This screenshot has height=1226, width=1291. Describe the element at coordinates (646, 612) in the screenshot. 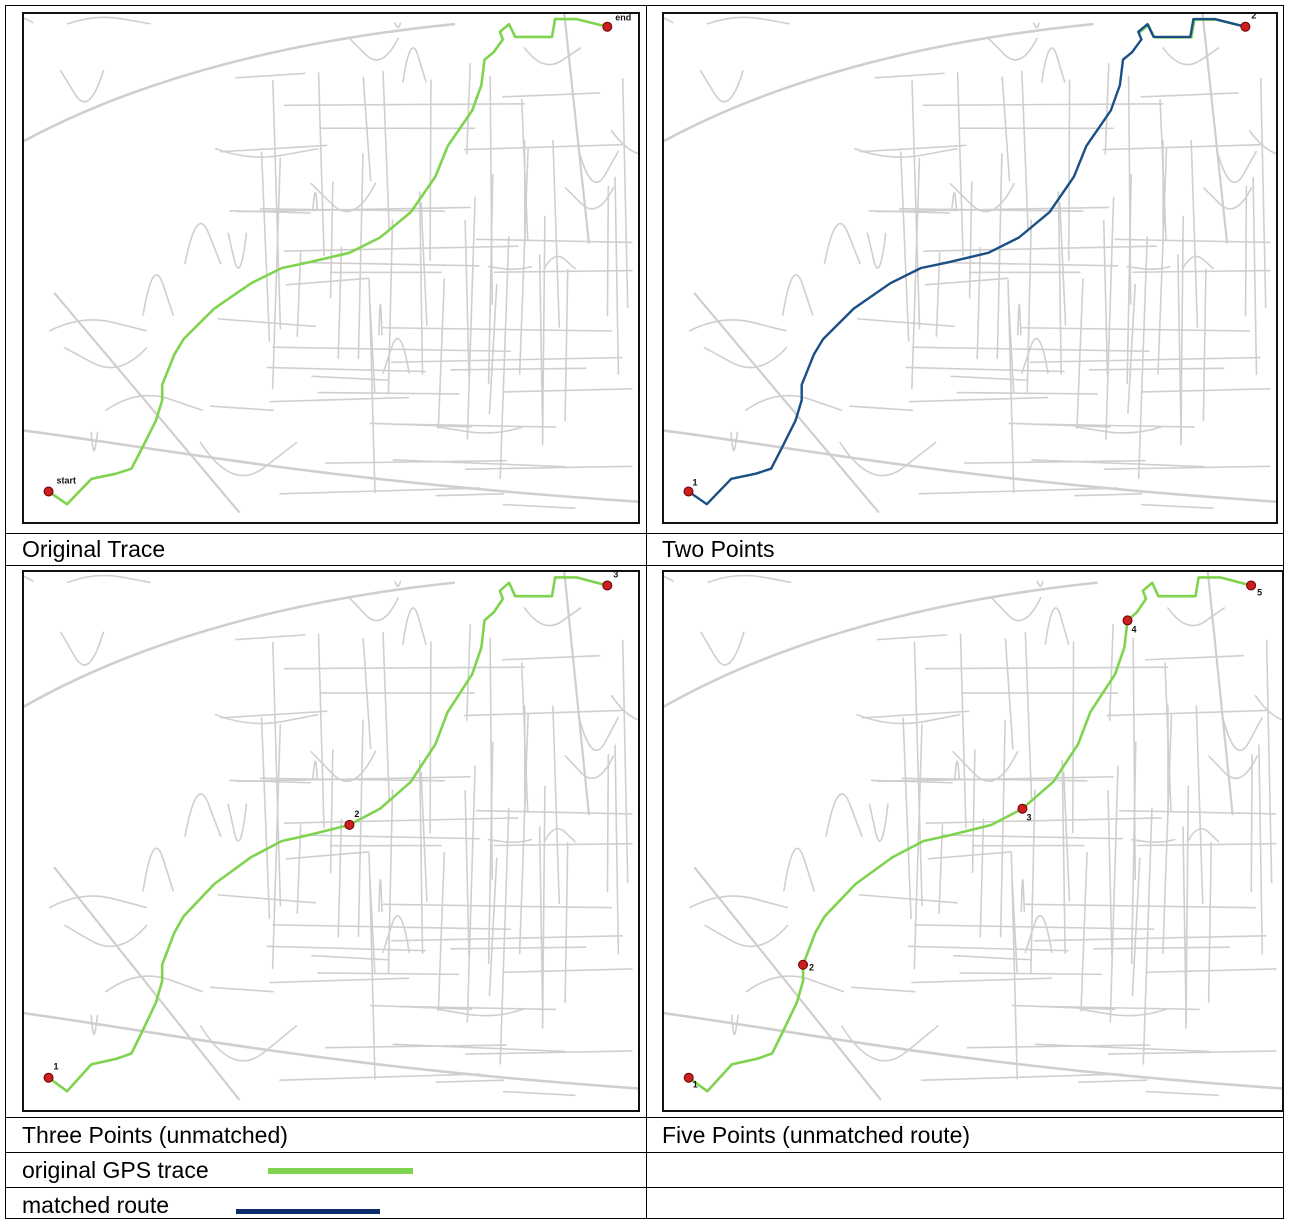

I see `table-divider-vertical` at that location.